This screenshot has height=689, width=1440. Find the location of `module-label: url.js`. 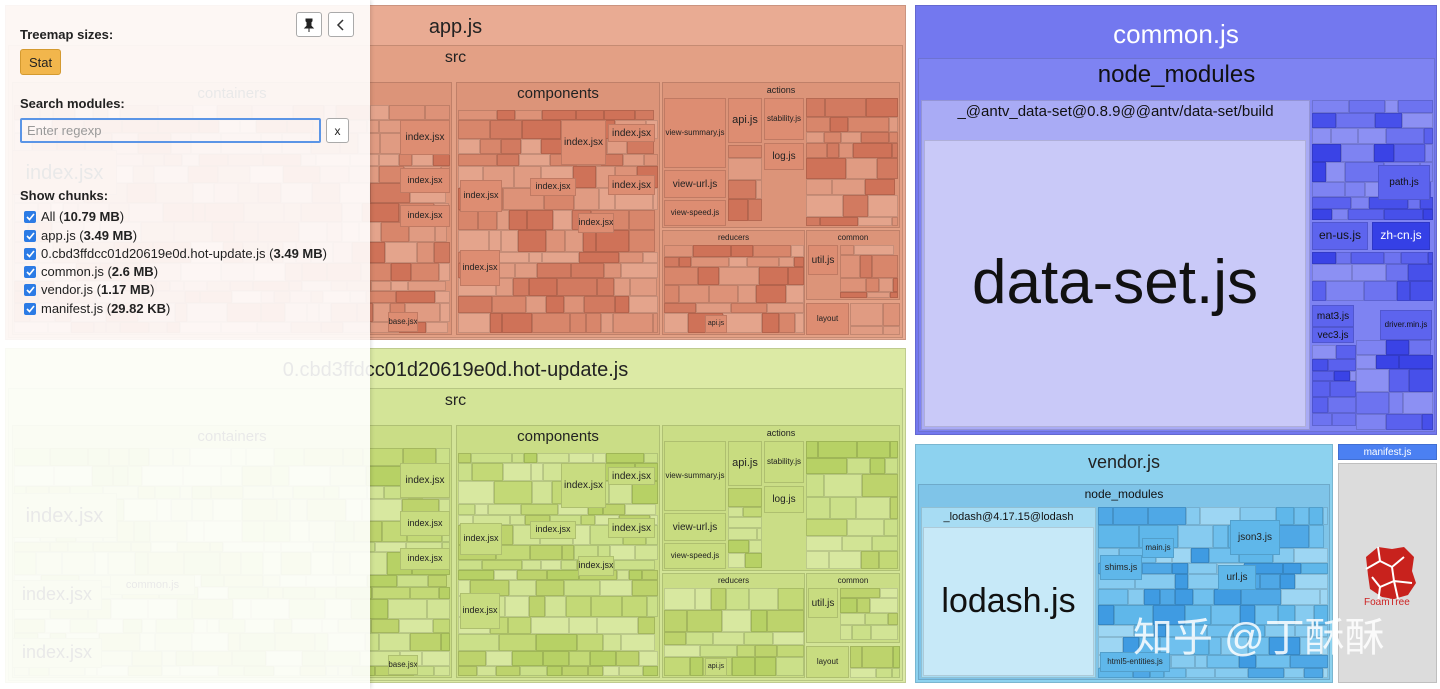

module-label: url.js is located at coordinates (1237, 577).